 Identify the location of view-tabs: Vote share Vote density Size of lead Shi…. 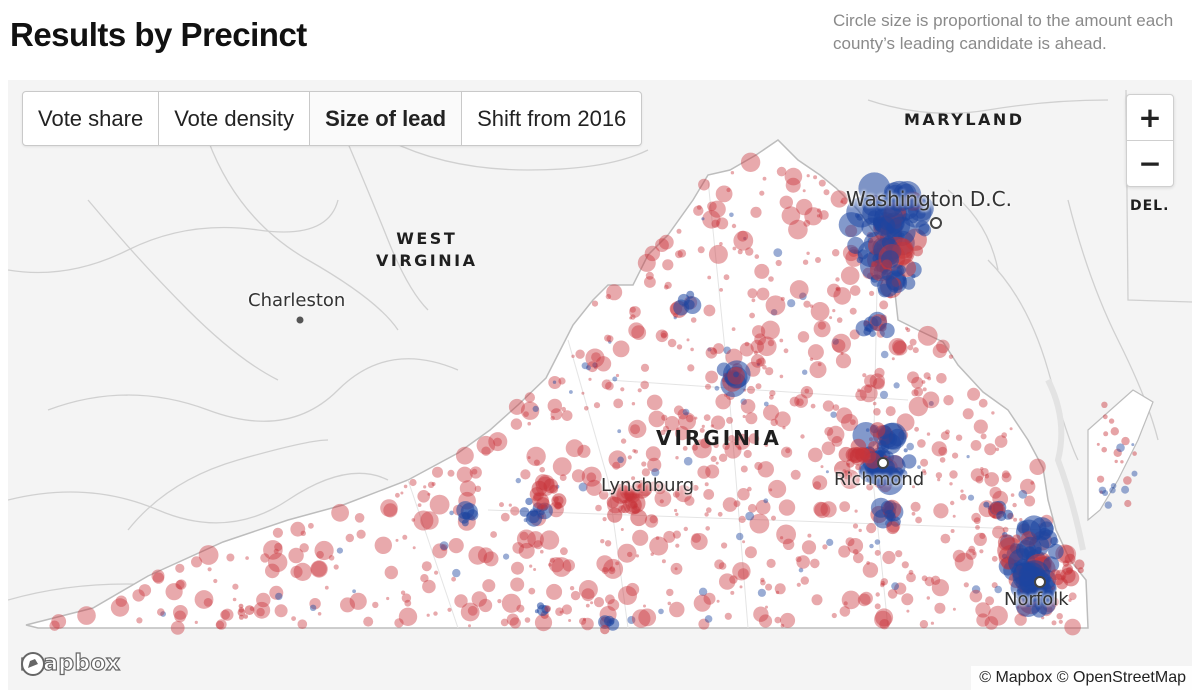
(332, 118).